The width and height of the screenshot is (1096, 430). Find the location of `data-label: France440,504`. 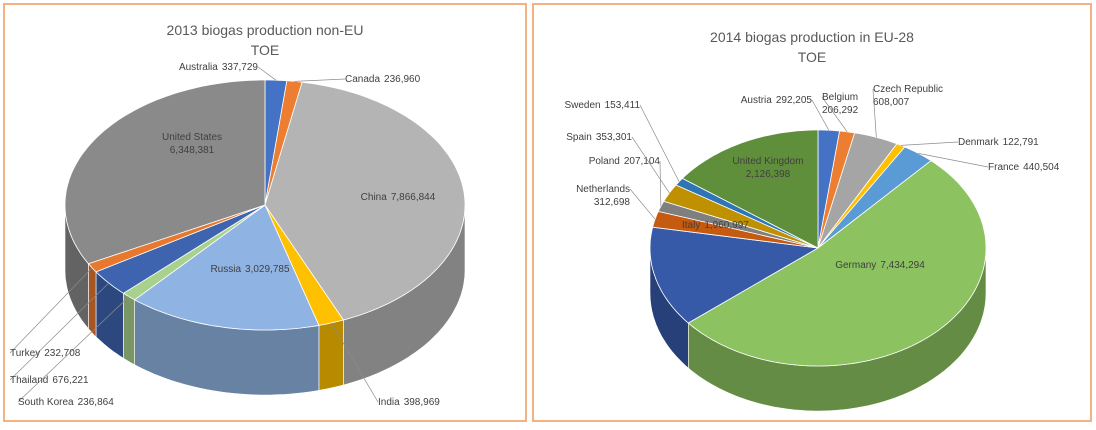

data-label: France440,504 is located at coordinates (1024, 167).